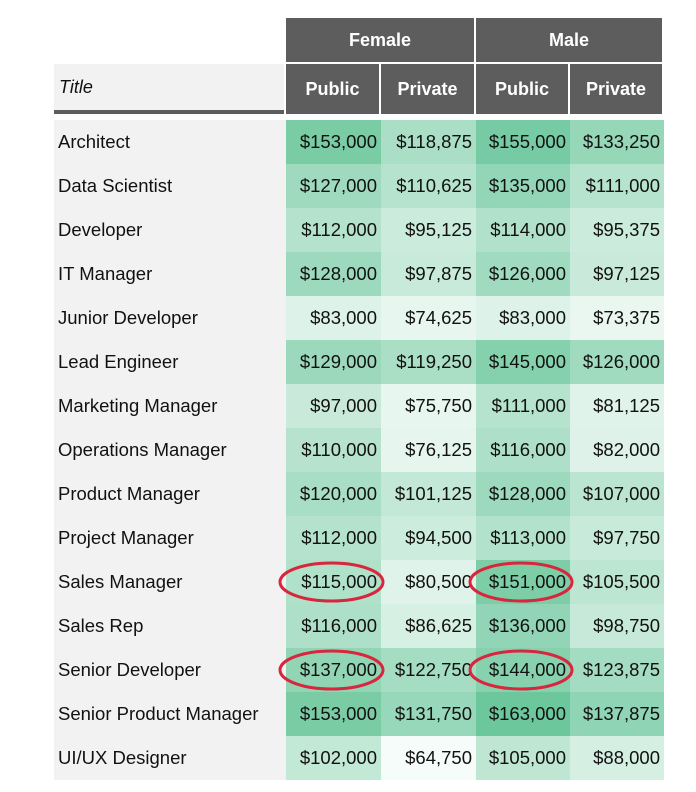  What do you see at coordinates (170, 406) in the screenshot?
I see `row-label: Marketing Manager` at bounding box center [170, 406].